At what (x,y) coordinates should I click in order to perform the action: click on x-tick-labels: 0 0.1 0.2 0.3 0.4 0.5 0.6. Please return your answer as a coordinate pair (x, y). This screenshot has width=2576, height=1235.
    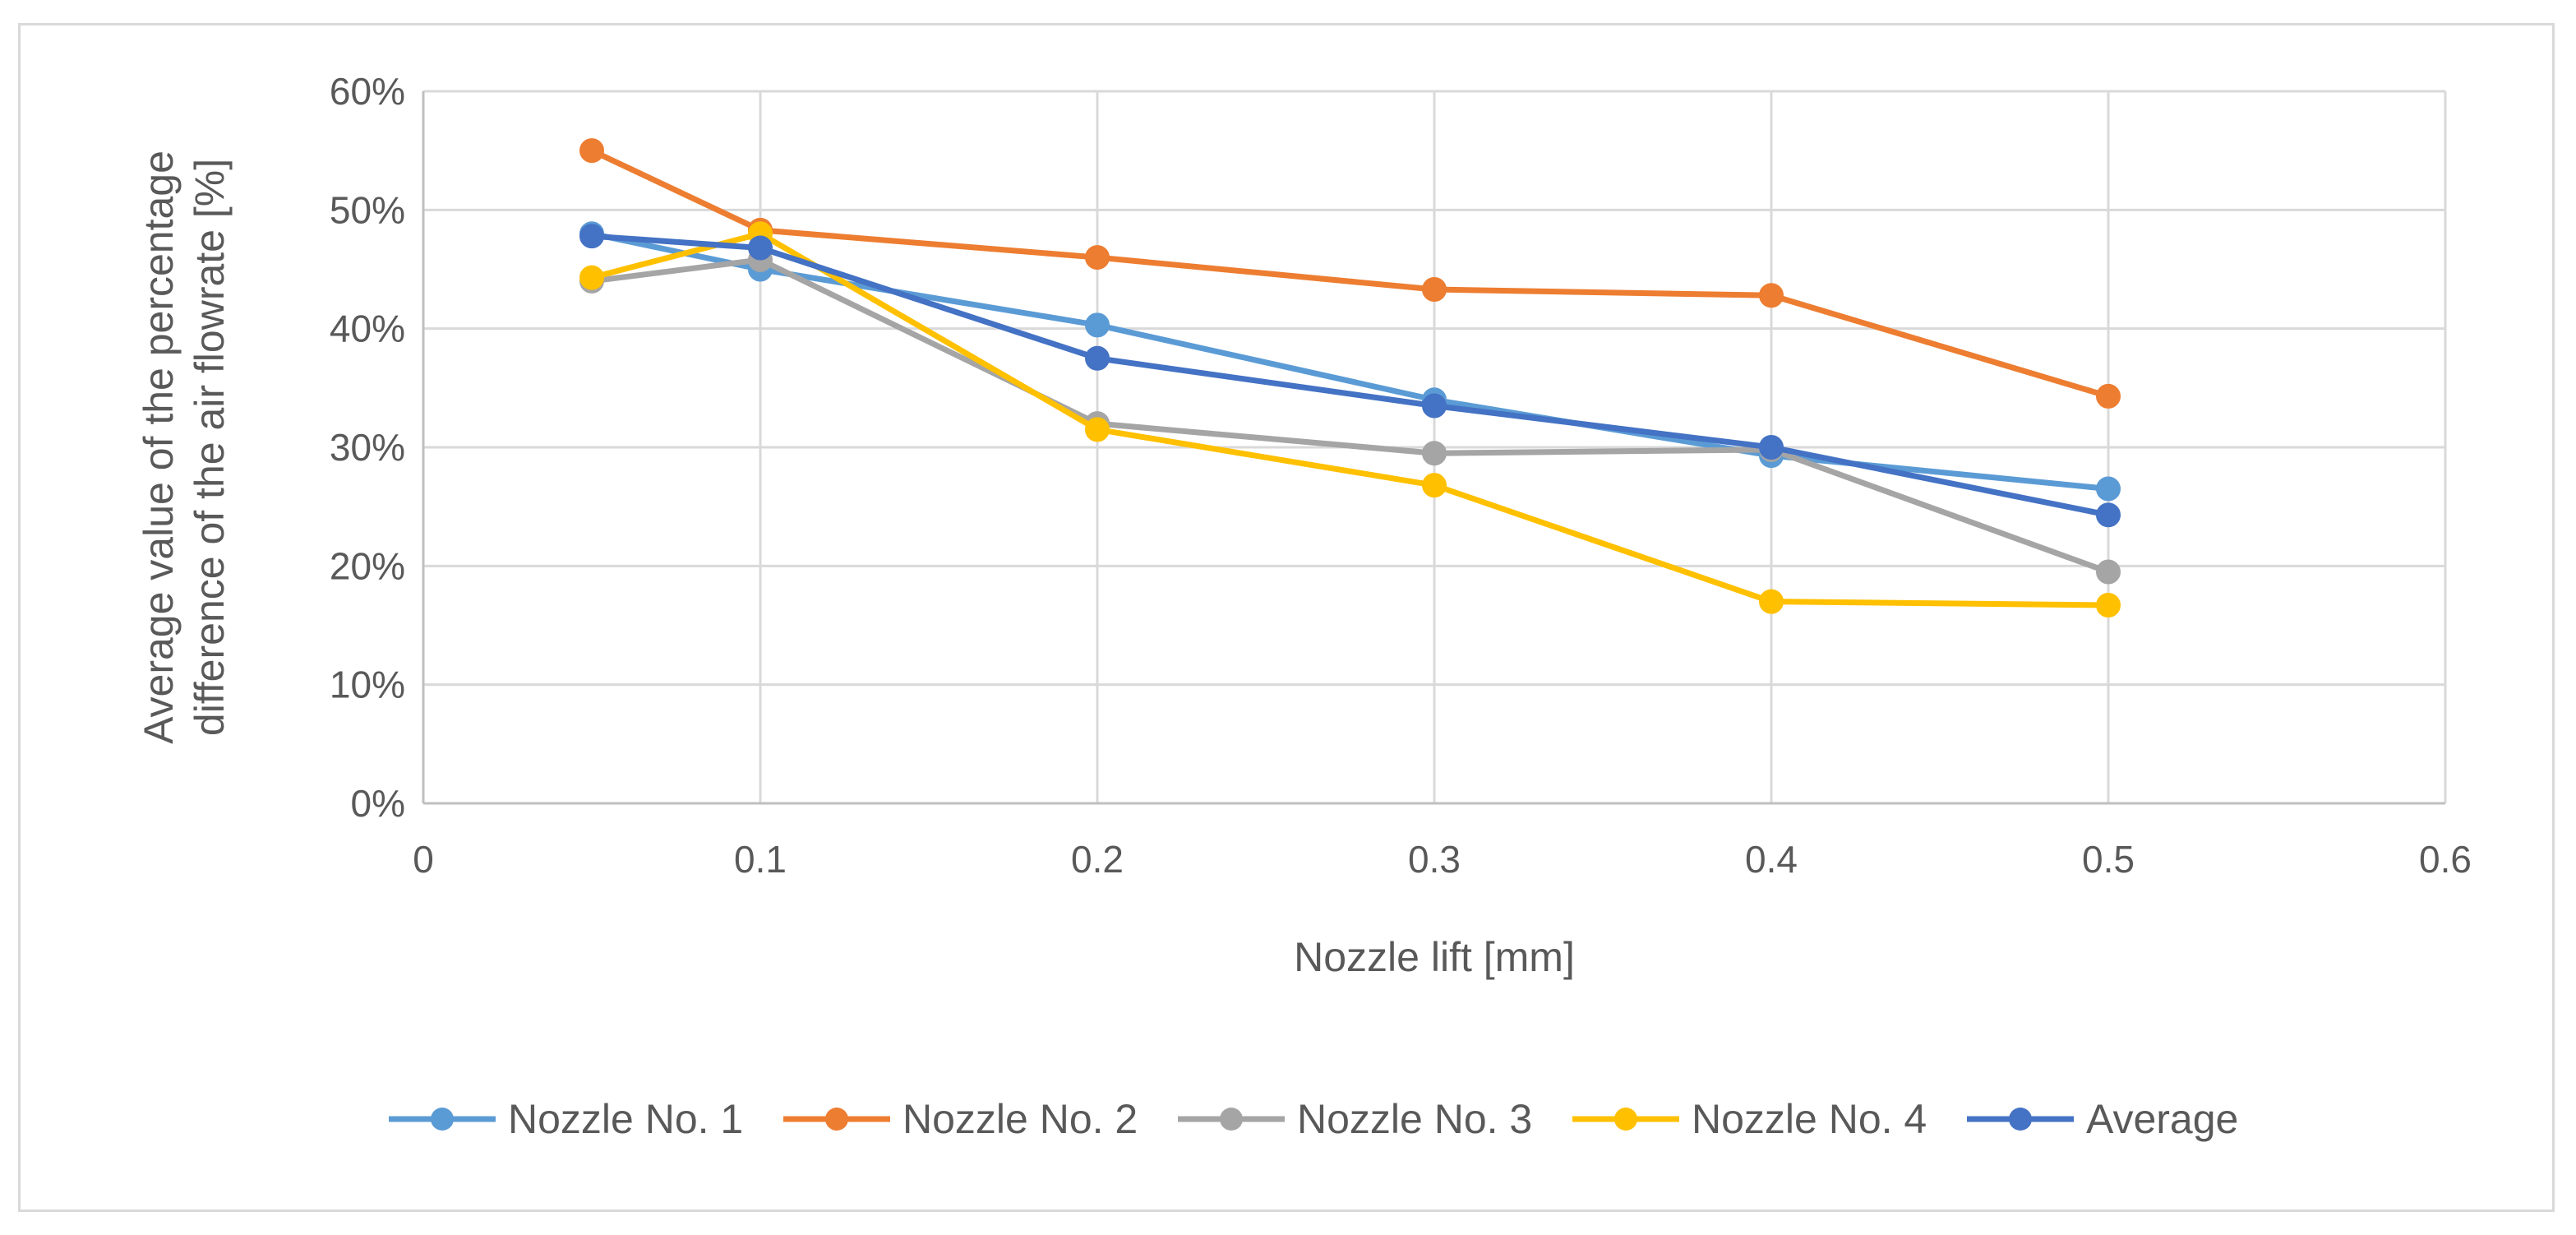
    Looking at the image, I should click on (1443, 860).